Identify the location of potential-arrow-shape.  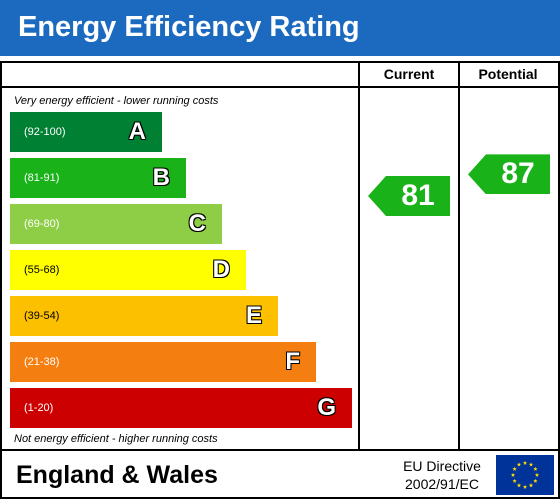
(509, 174).